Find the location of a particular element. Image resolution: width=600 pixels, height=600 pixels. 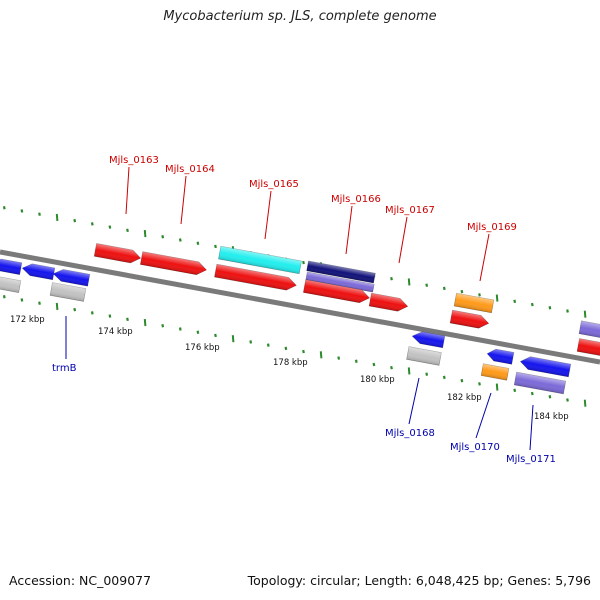

gene-mjls-0170-top-shading is located at coordinates (500, 357).